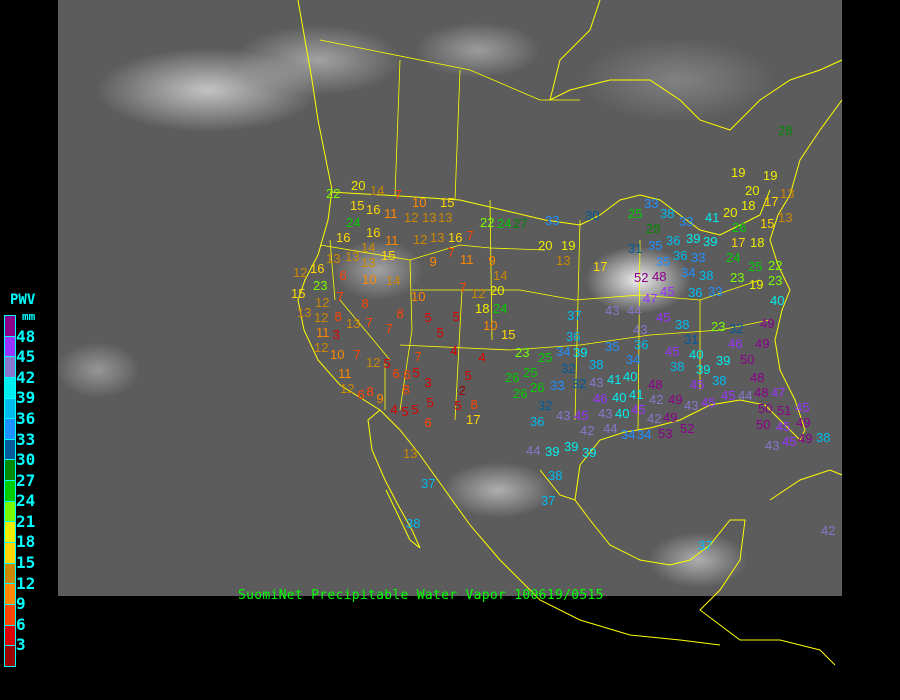 This screenshot has height=700, width=900. I want to click on station-pwv-label: 48, so click(659, 276).